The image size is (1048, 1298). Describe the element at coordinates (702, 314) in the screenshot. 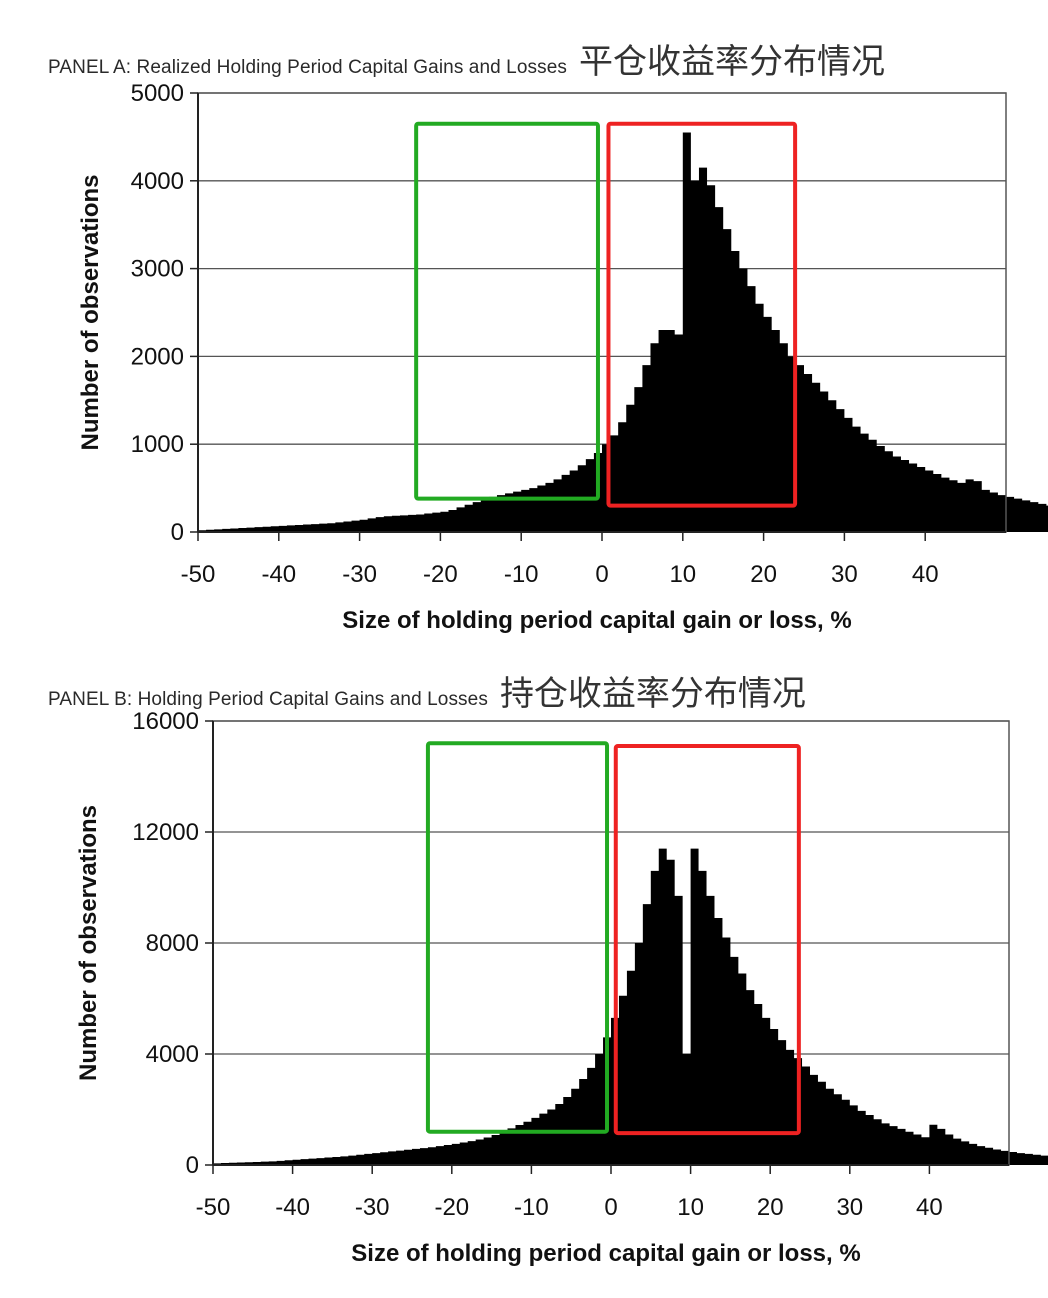

I see `panel-a-red-highlight-box` at that location.